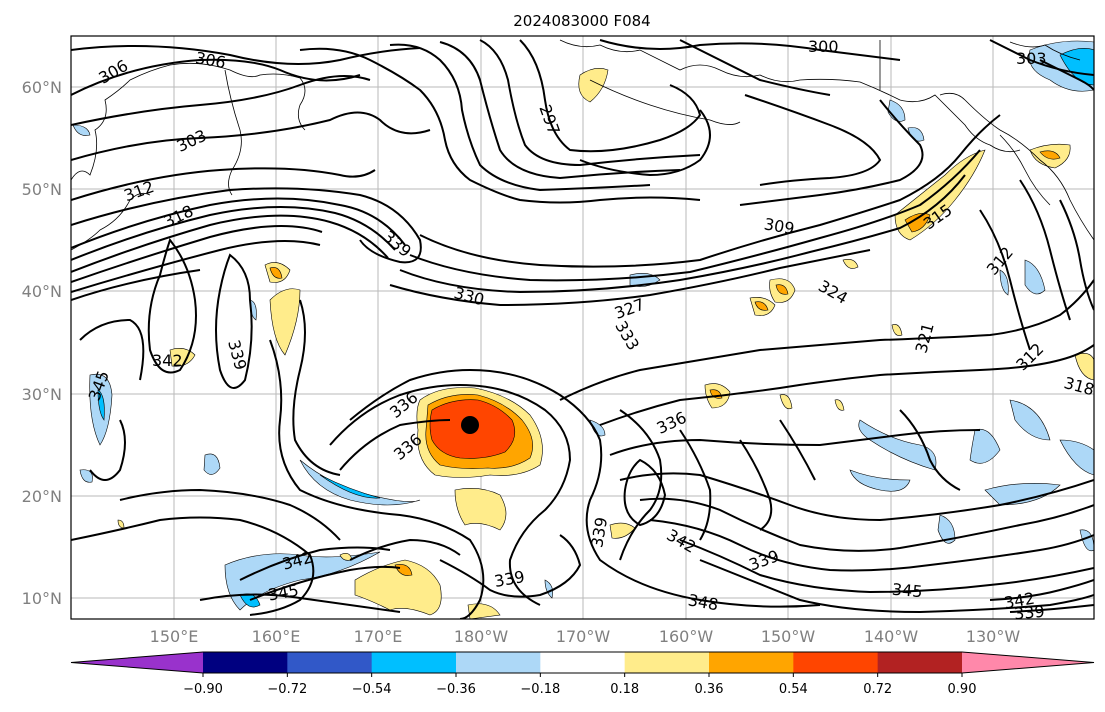 The image size is (1105, 712). I want to click on lon-label: 140°W, so click(891, 636).